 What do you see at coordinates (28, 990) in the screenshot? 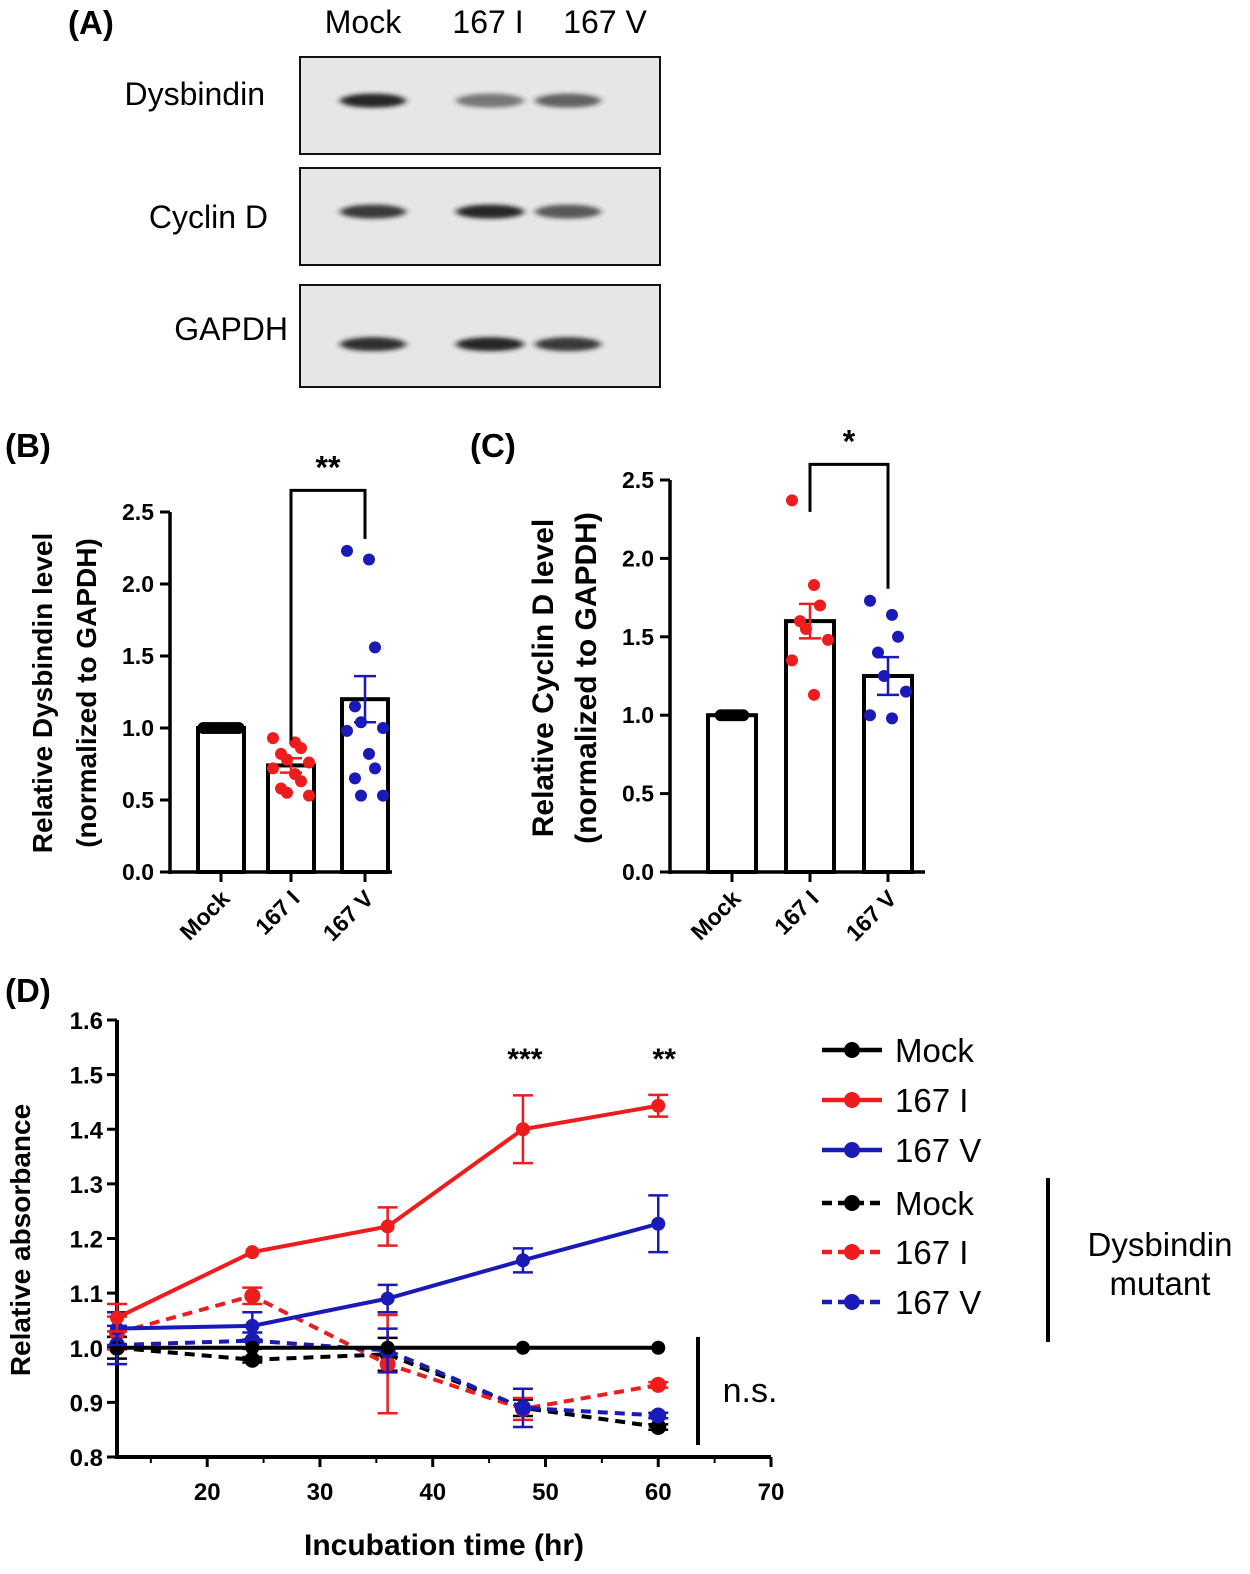
I see `panel-d-label: (D)` at bounding box center [28, 990].